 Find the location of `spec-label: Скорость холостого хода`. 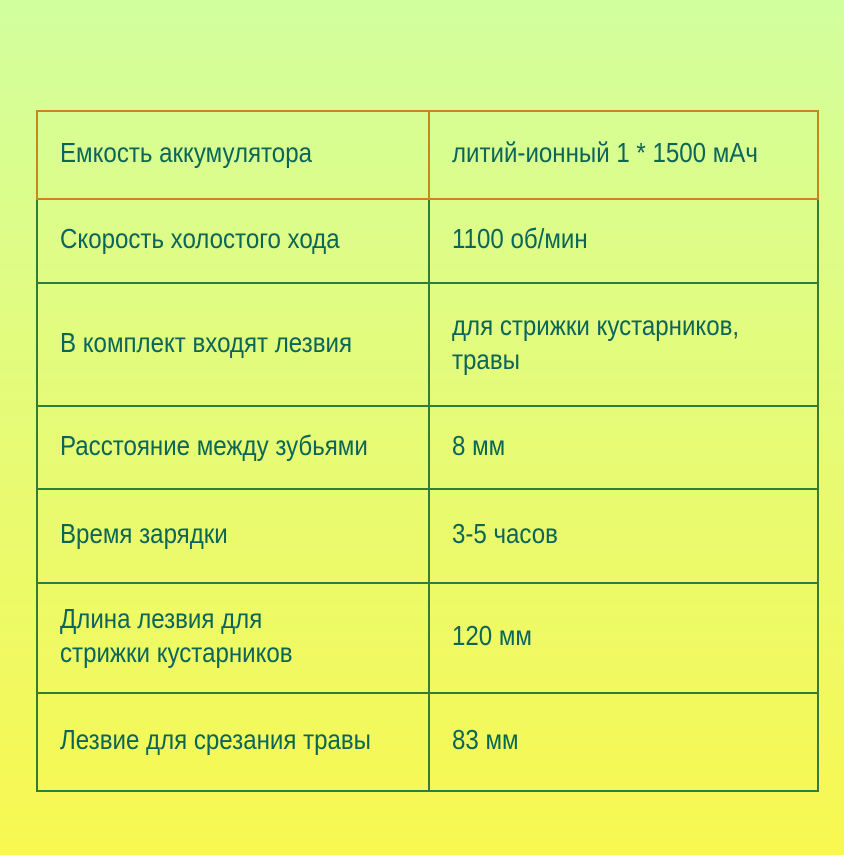

spec-label: Скорость холостого хода is located at coordinates (233, 241).